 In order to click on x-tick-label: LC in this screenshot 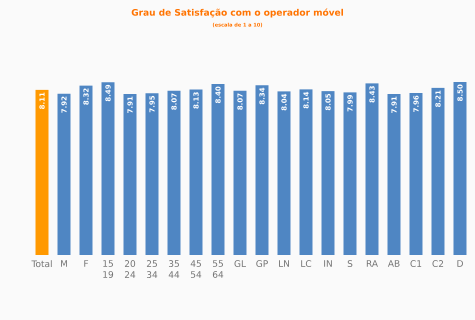, I will do `click(306, 263)`.